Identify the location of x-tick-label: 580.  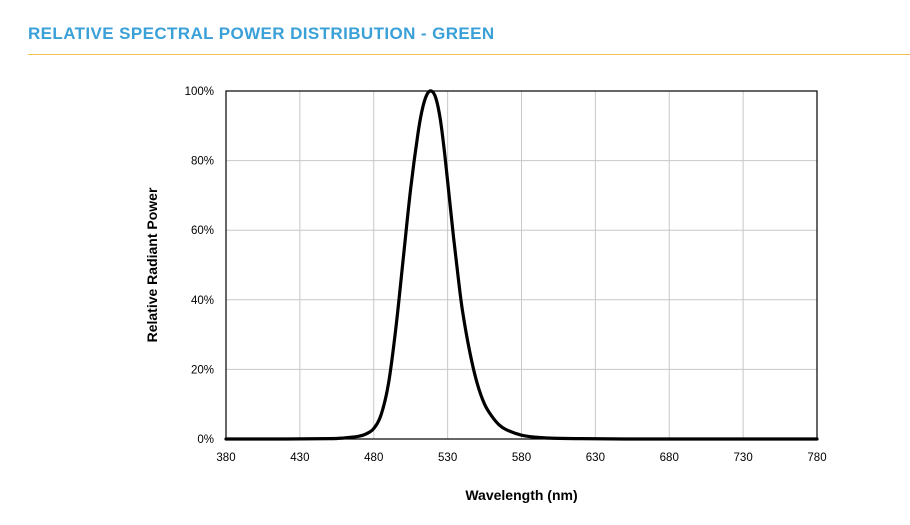
(521, 458).